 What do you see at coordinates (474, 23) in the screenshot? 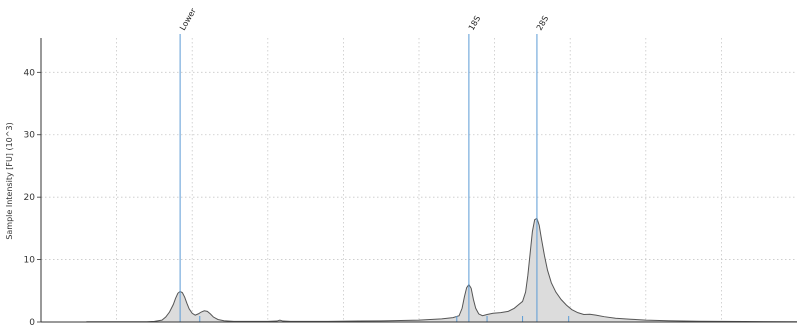
I see `peak-marker-label: 18S` at bounding box center [474, 23].